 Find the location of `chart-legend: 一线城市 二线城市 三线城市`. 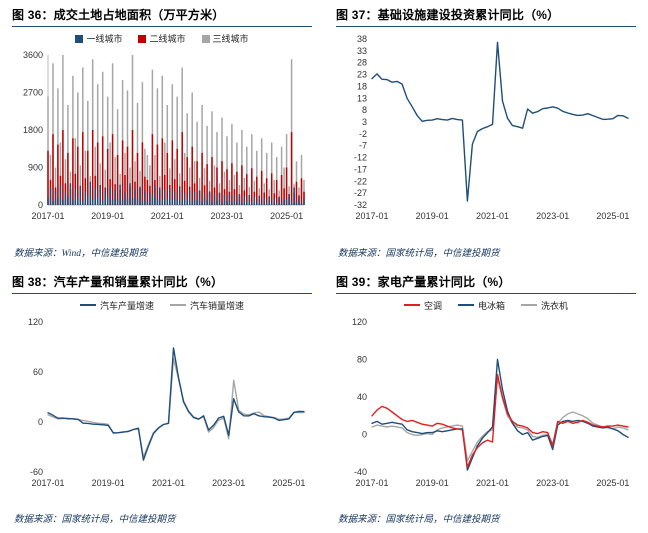

chart-legend: 一线城市 二线城市 三线城市 is located at coordinates (162, 38).